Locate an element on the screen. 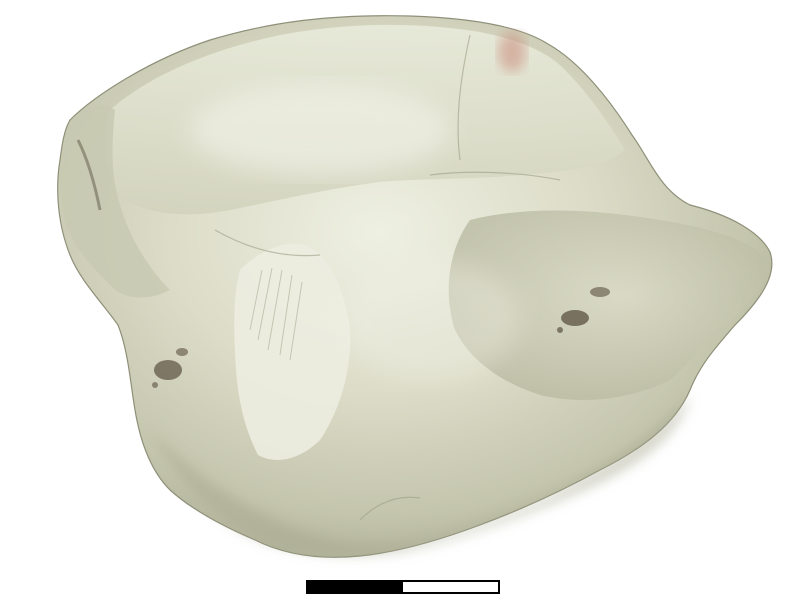 This screenshot has width=800, height=600. scale-bar-black-segment is located at coordinates (355, 587).